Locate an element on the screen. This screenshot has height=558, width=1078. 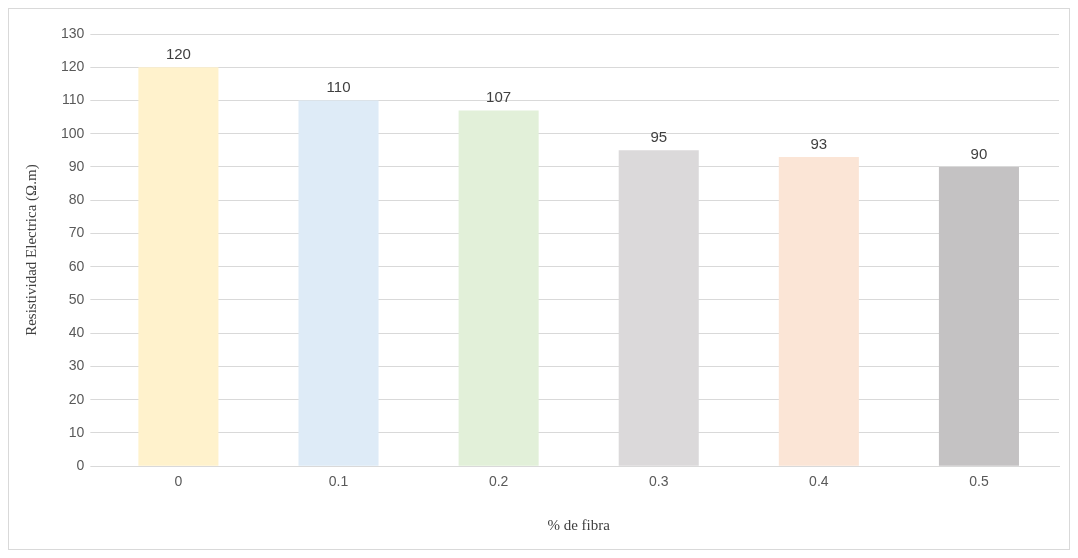
data-label: 95 is located at coordinates (659, 136).